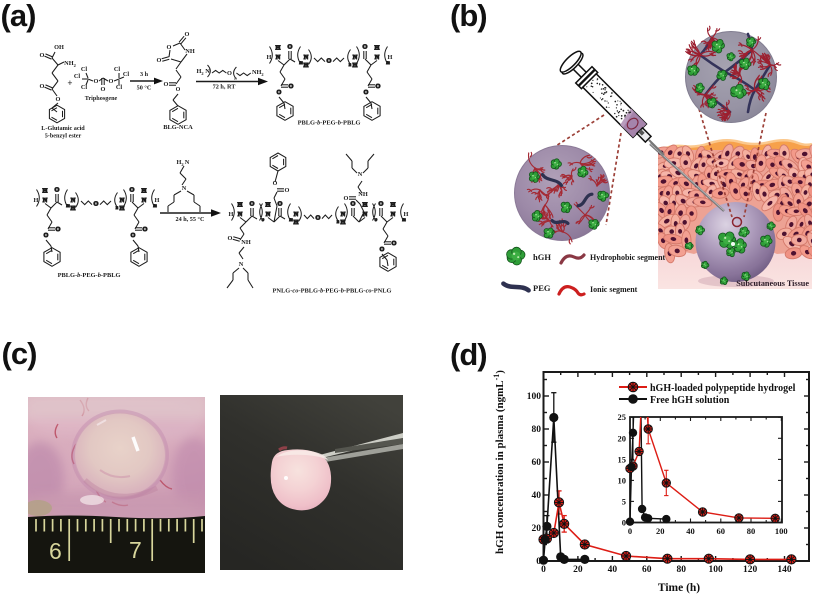 This screenshot has height=596, width=815. Describe the element at coordinates (622, 459) in the screenshot. I see `svg-text: 15` at that location.